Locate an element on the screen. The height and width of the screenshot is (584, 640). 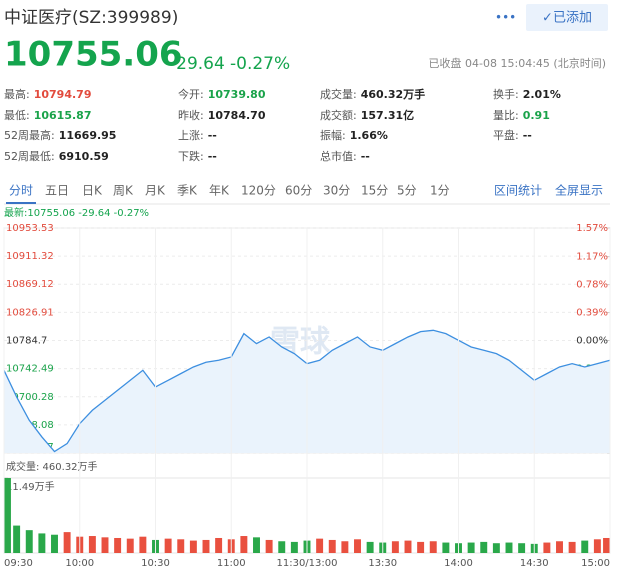
y2-tick-label: 0.39% is located at coordinates (592, 313).